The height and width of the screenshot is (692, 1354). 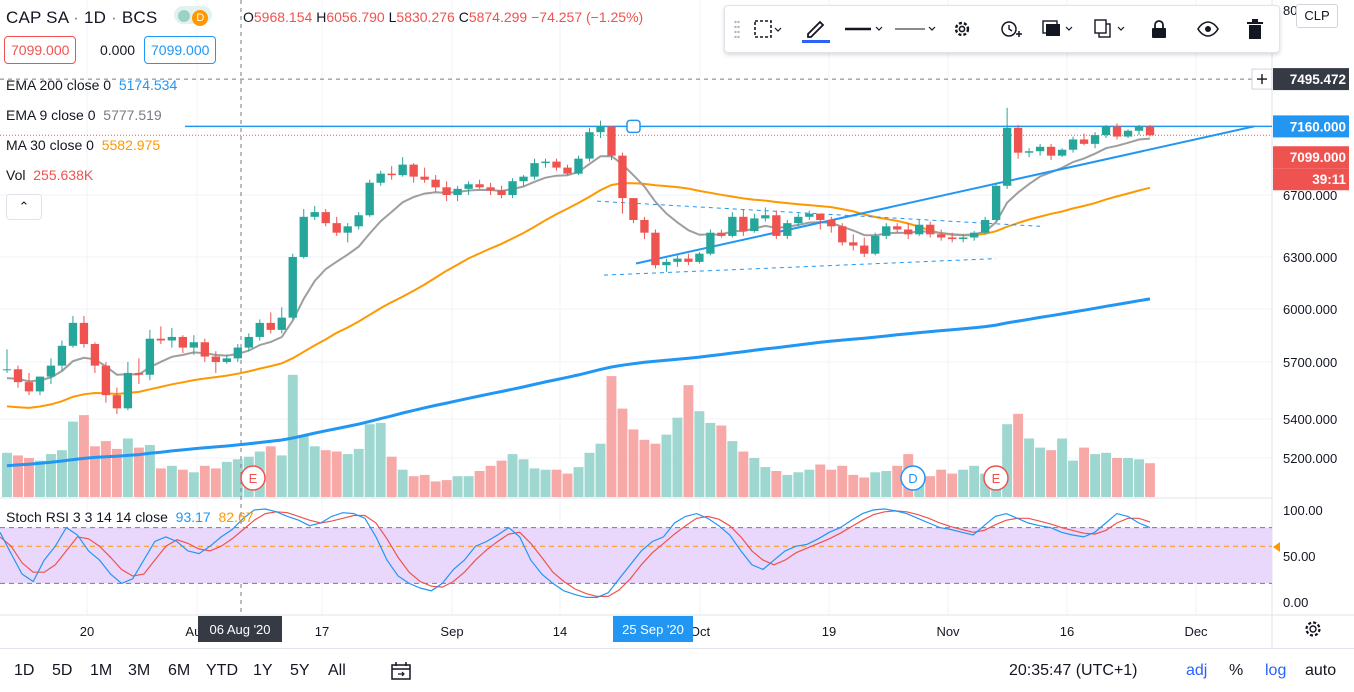 What do you see at coordinates (263, 670) in the screenshot?
I see `range-button-1y: 1Y` at bounding box center [263, 670].